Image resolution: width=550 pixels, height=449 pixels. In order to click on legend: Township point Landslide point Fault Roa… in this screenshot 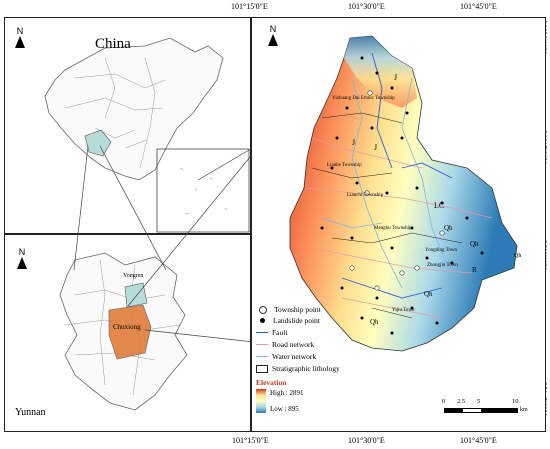, I will do `click(316, 365)`.